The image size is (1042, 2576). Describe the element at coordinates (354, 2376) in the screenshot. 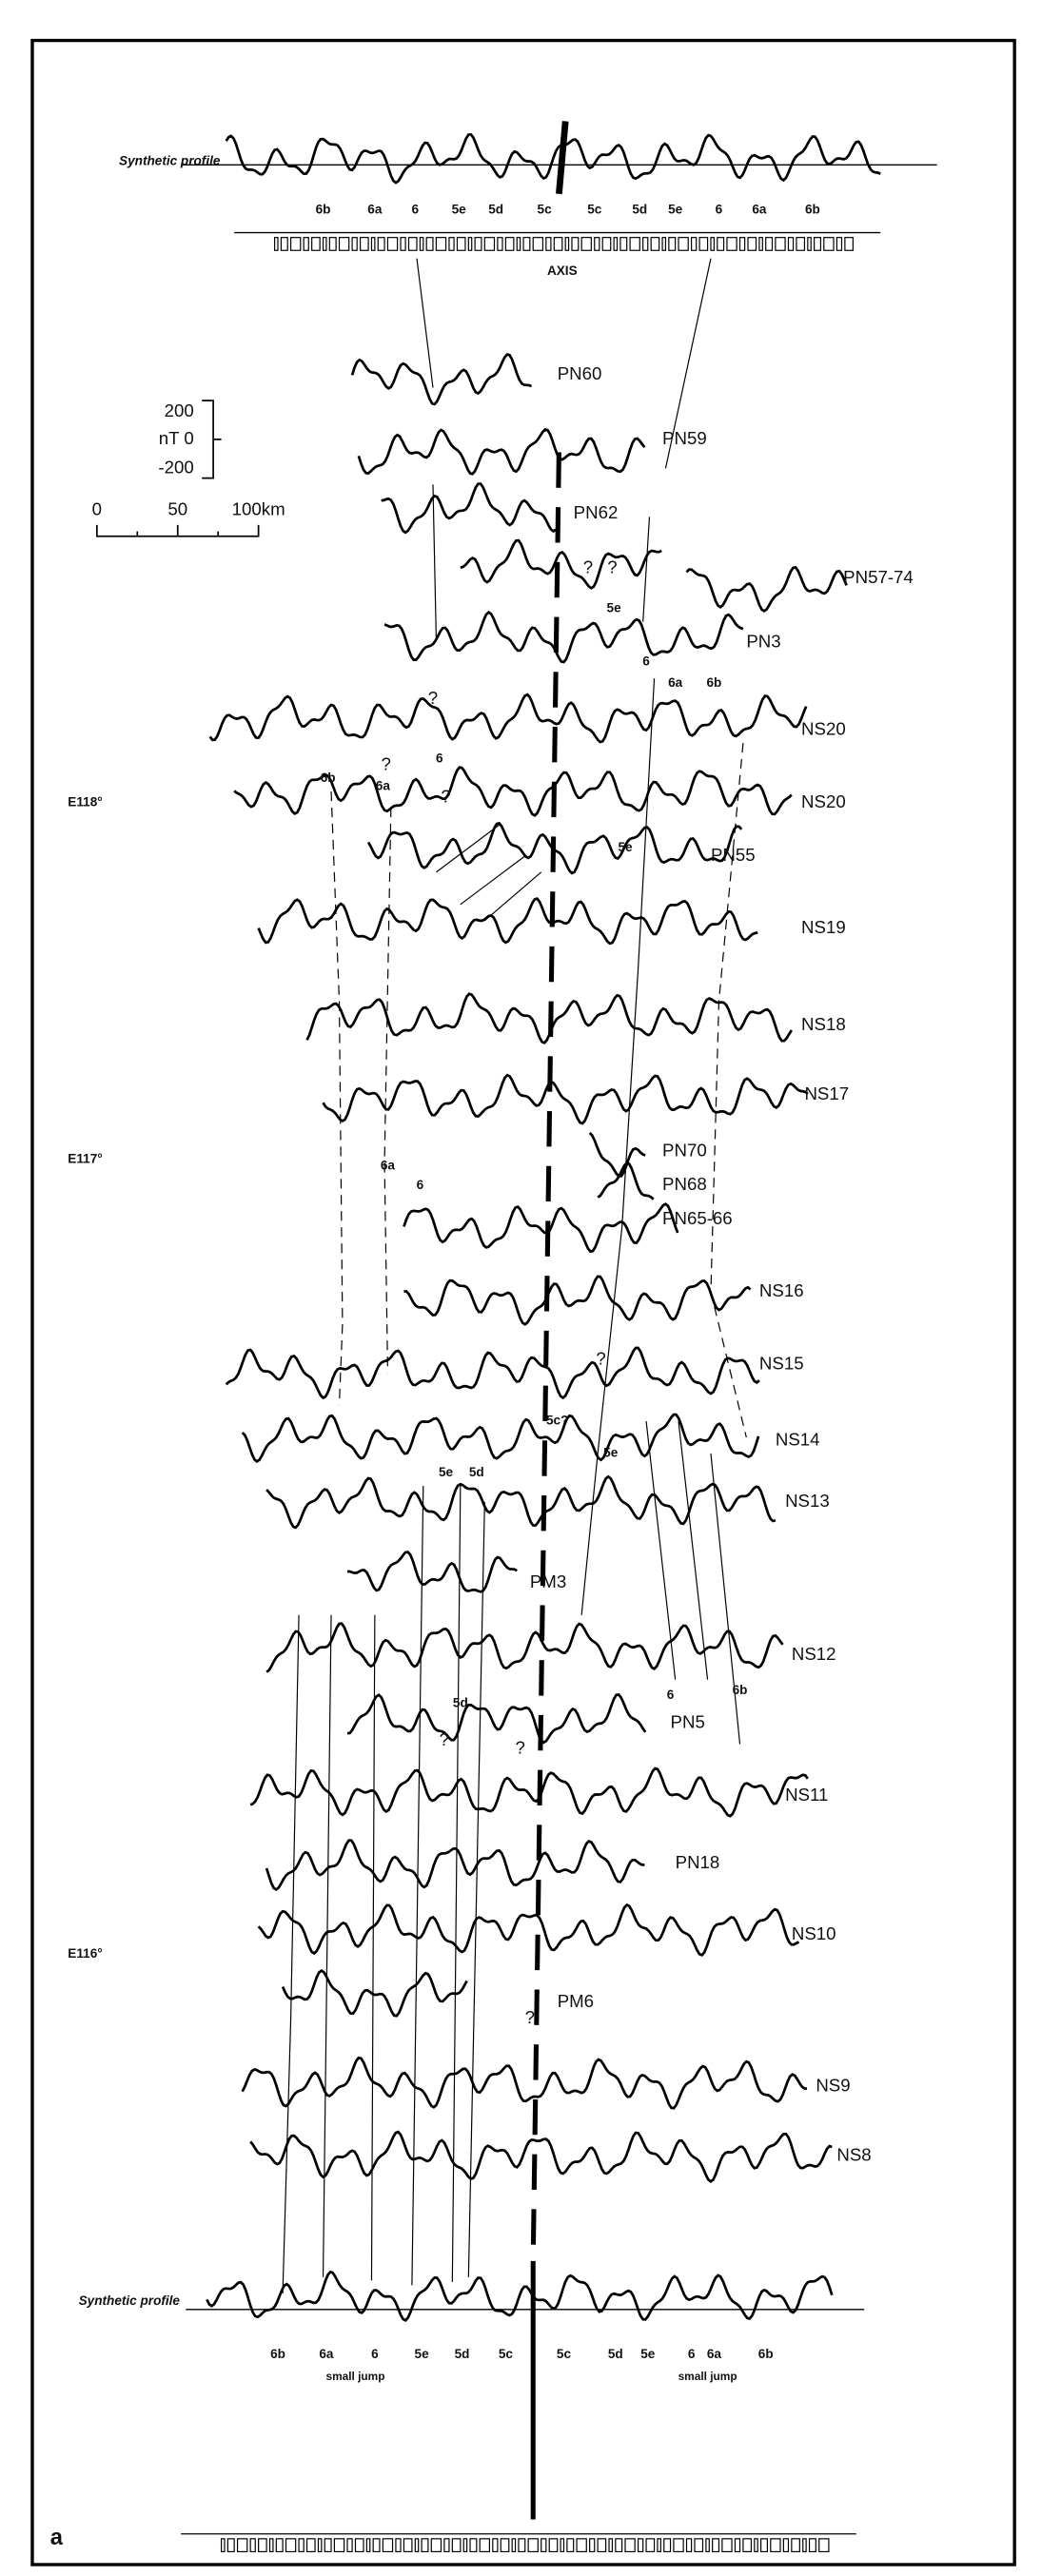

I see `label: small jump` at that location.